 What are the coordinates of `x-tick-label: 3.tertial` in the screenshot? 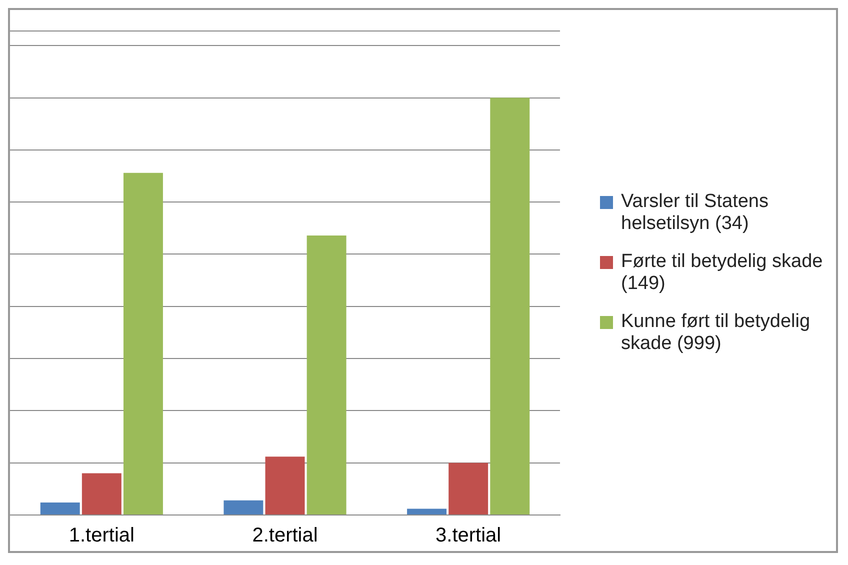 It's located at (469, 535).